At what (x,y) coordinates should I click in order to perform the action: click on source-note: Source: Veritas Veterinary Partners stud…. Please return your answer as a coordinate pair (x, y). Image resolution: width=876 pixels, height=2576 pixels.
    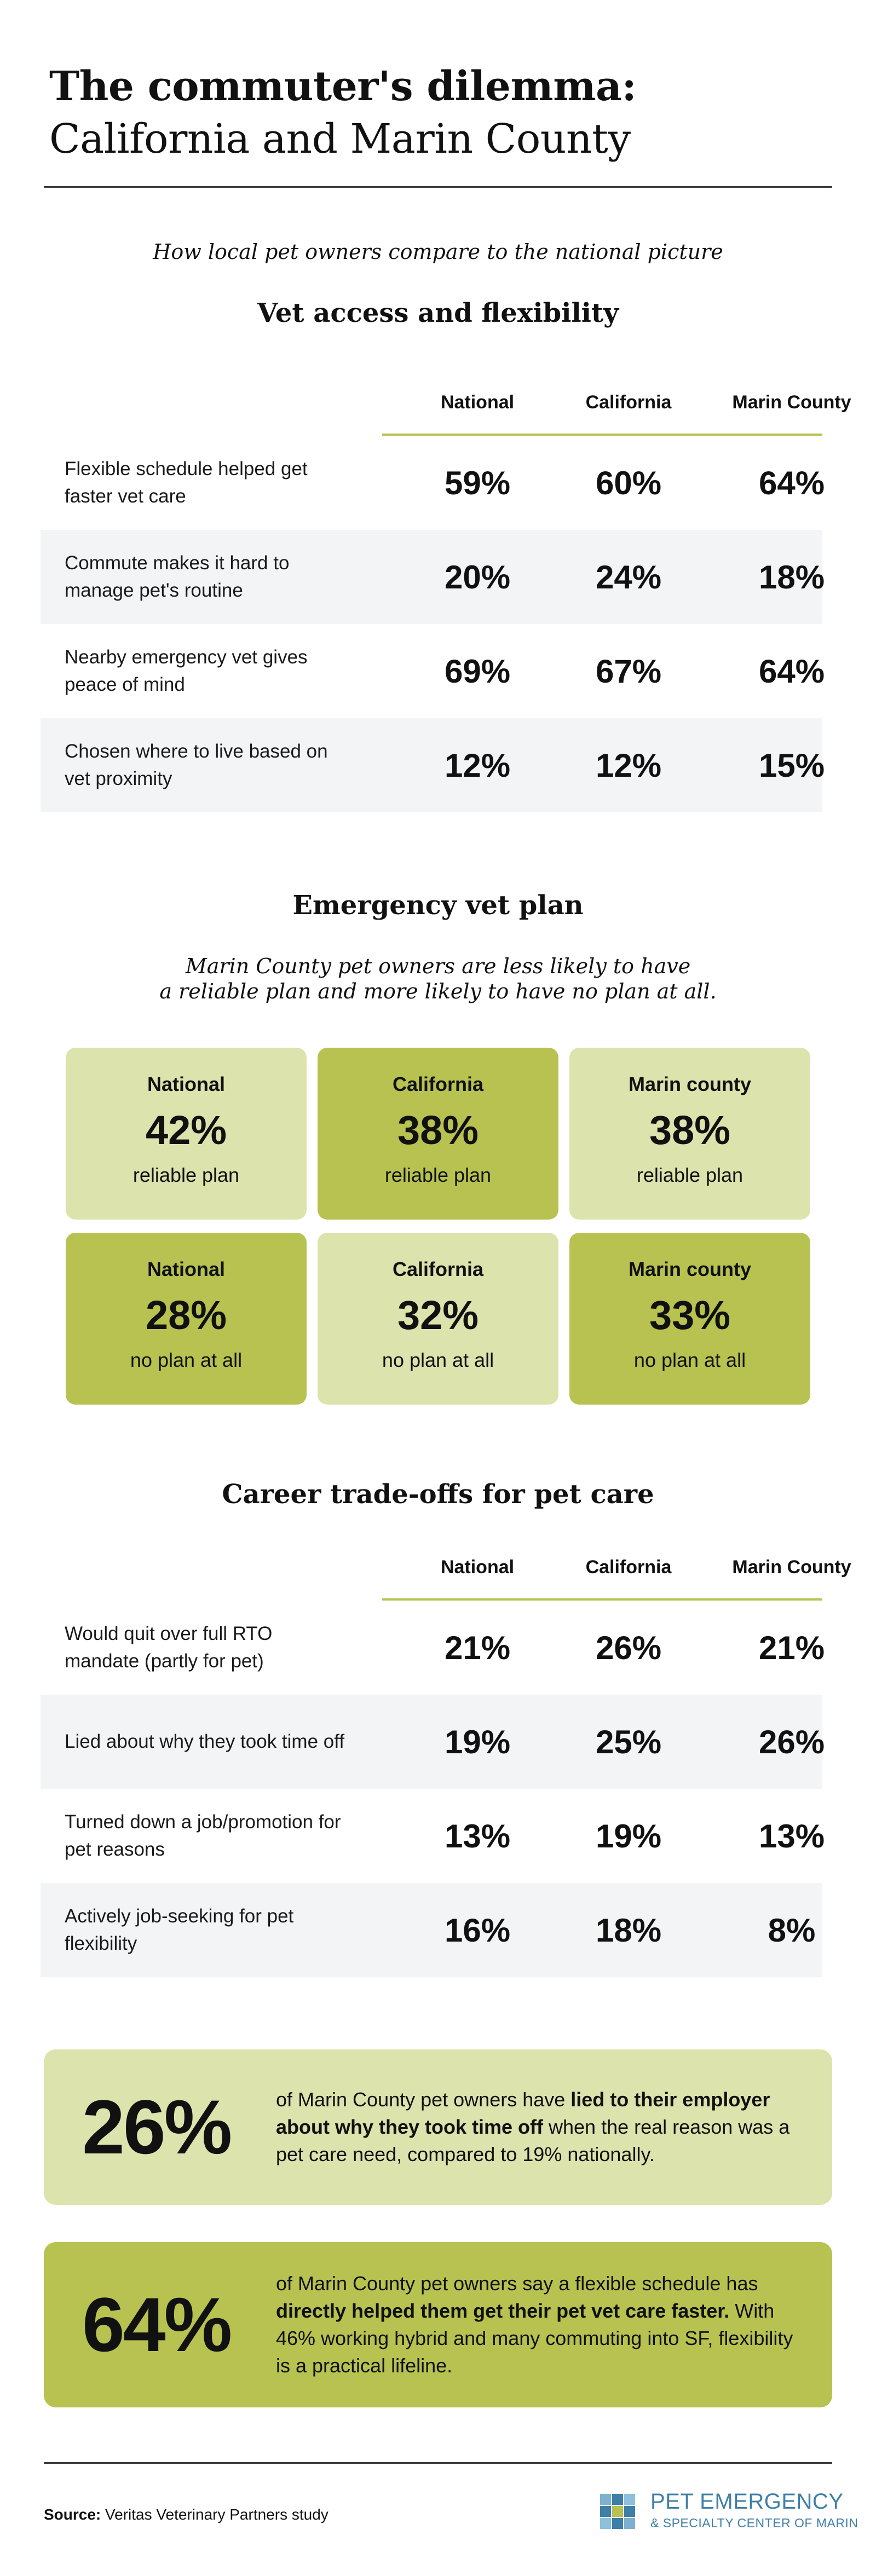
    Looking at the image, I should click on (186, 2514).